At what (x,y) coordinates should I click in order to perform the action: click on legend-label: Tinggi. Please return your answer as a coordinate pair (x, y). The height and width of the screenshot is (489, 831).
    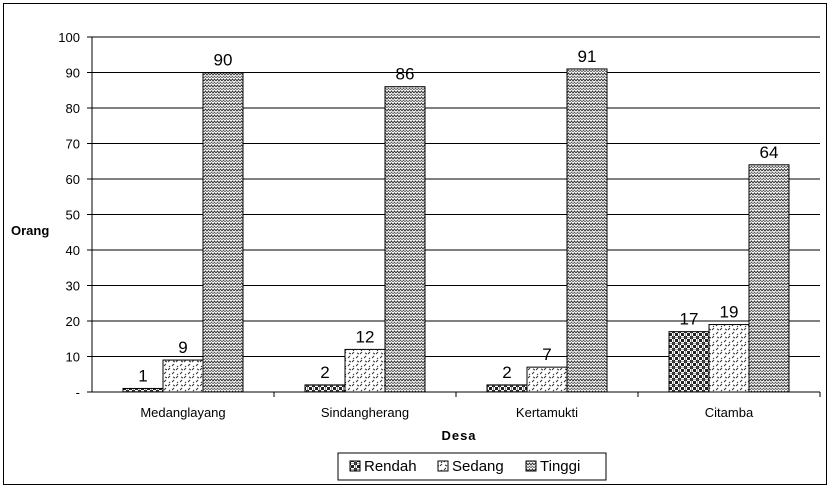
    Looking at the image, I should click on (560, 466).